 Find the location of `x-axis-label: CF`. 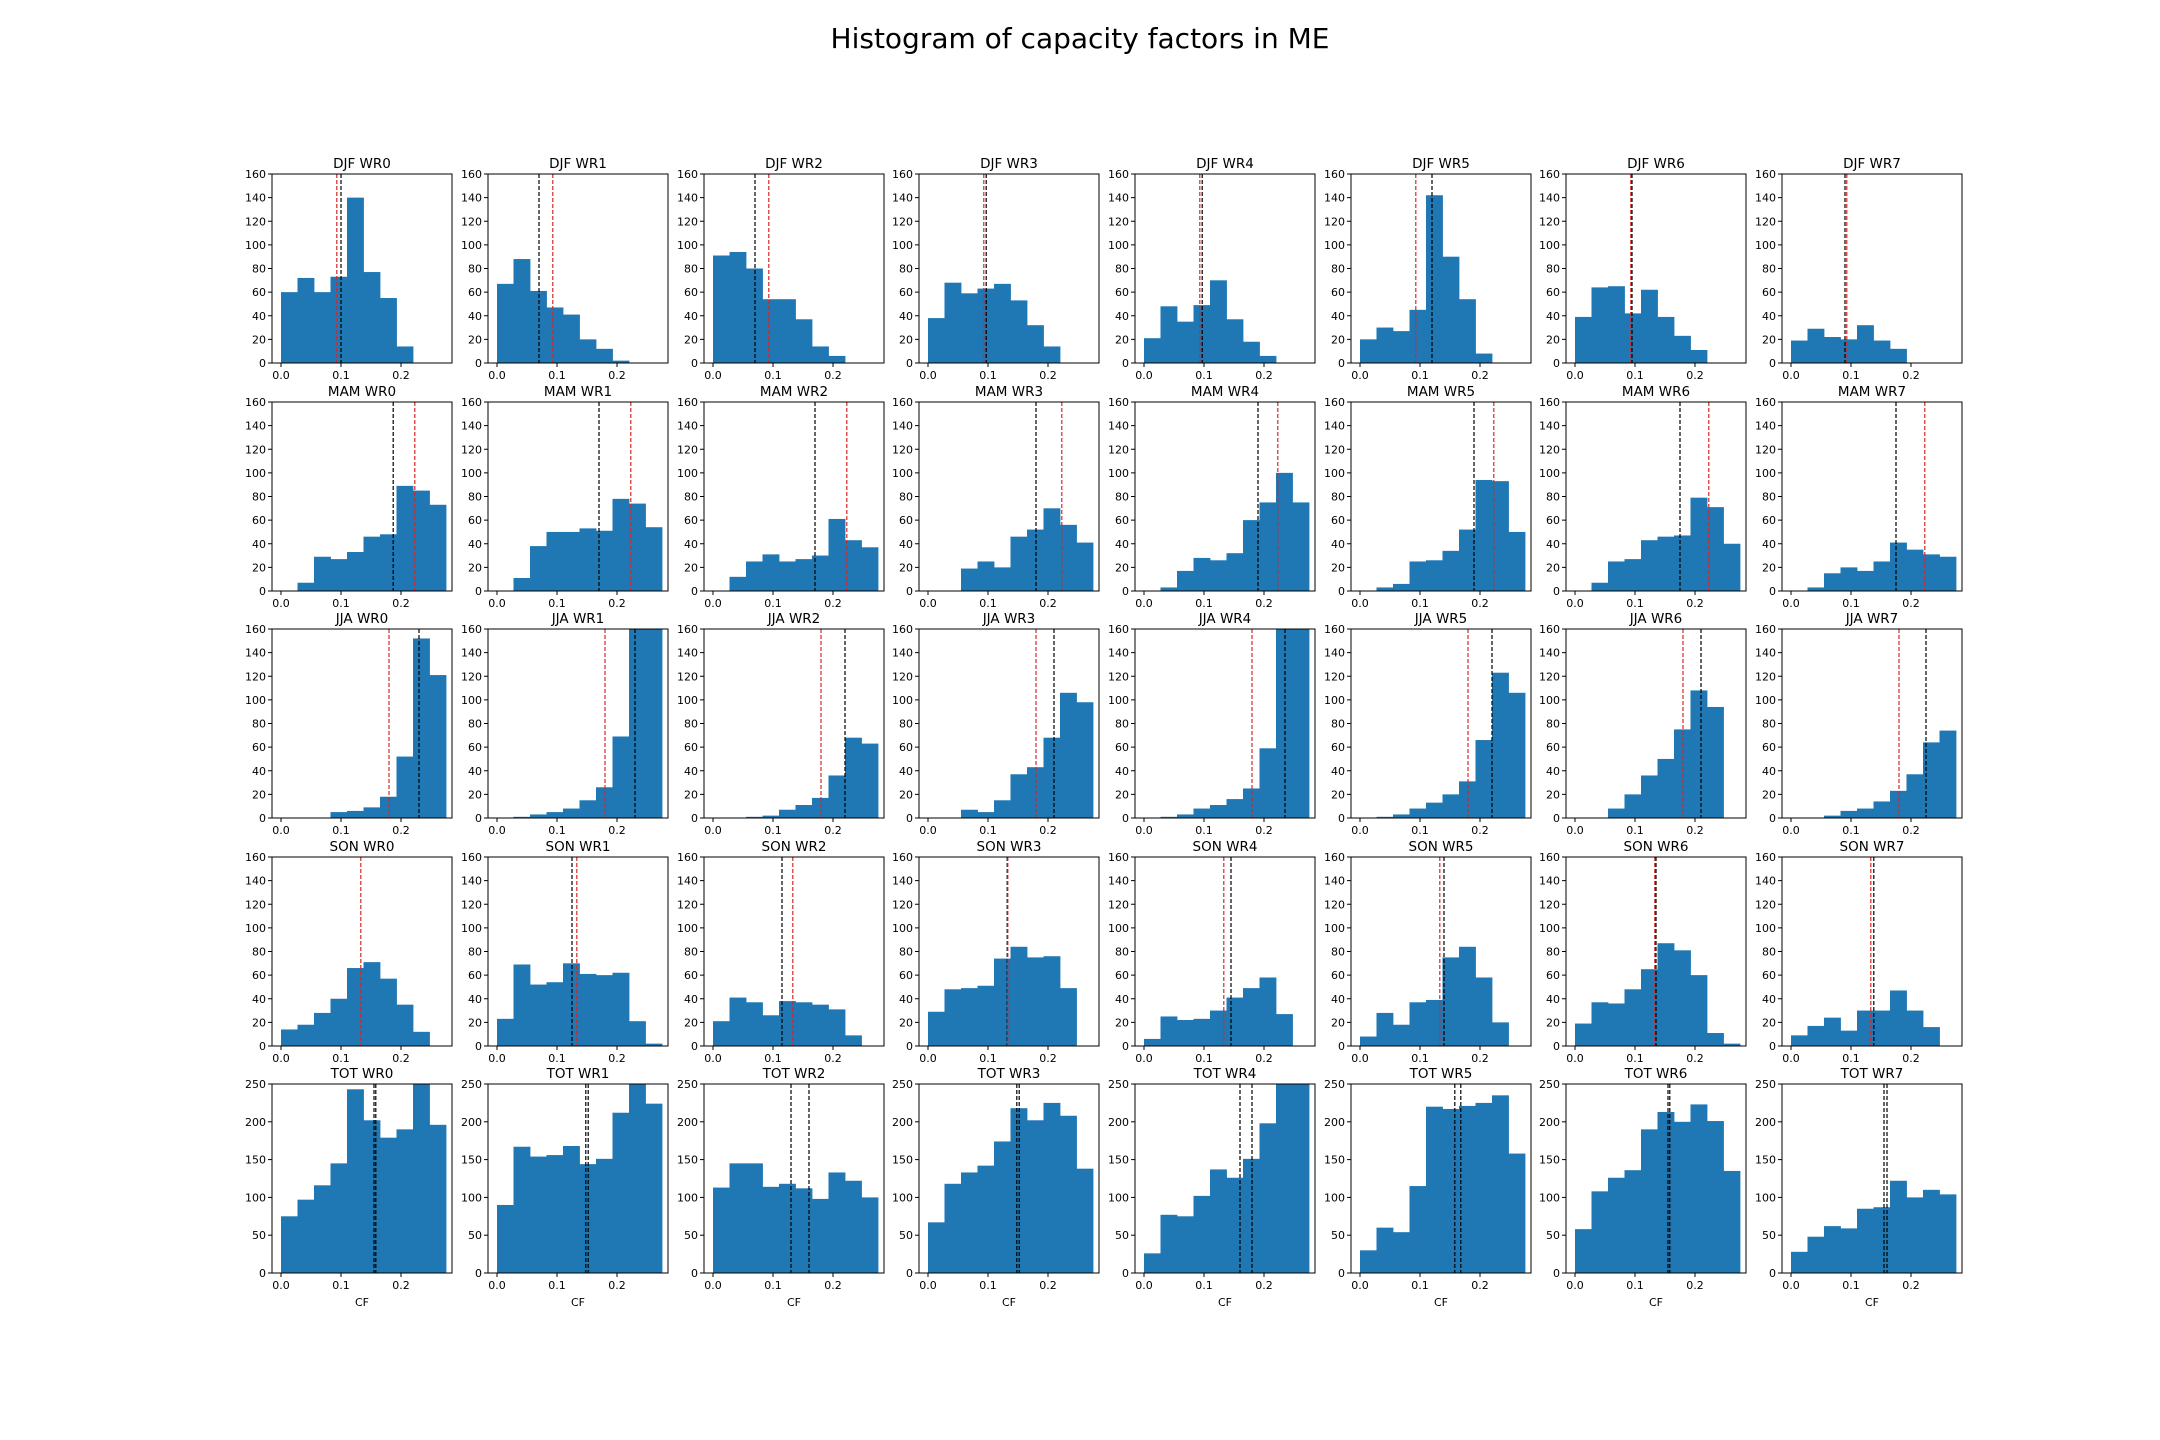

x-axis-label: CF is located at coordinates (1009, 1302).